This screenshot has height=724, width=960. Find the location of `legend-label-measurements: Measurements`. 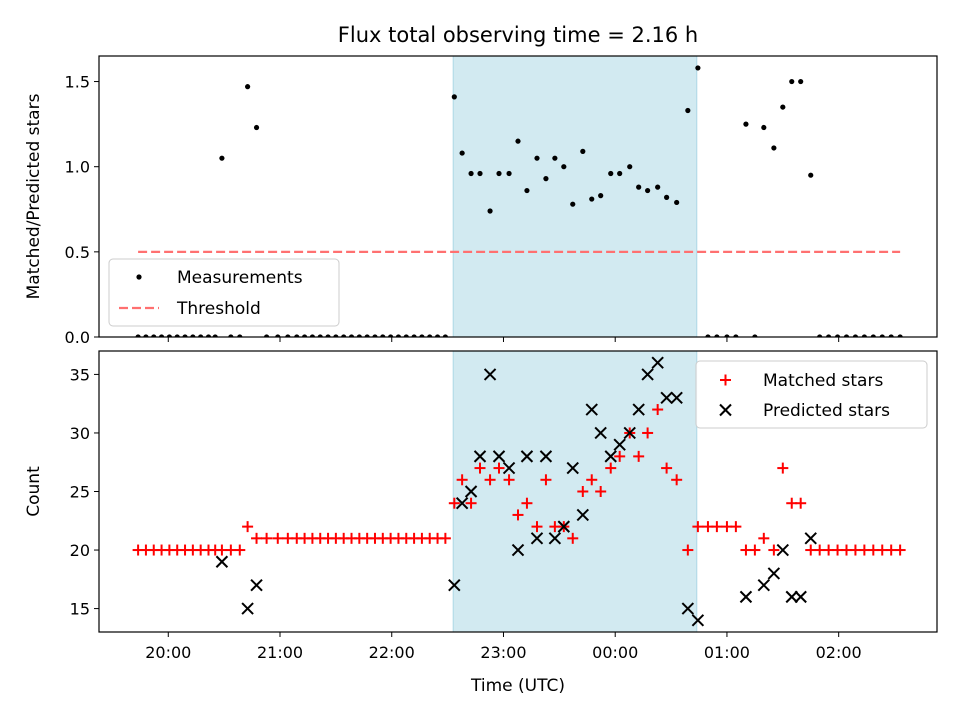

legend-label-measurements: Measurements is located at coordinates (240, 278).